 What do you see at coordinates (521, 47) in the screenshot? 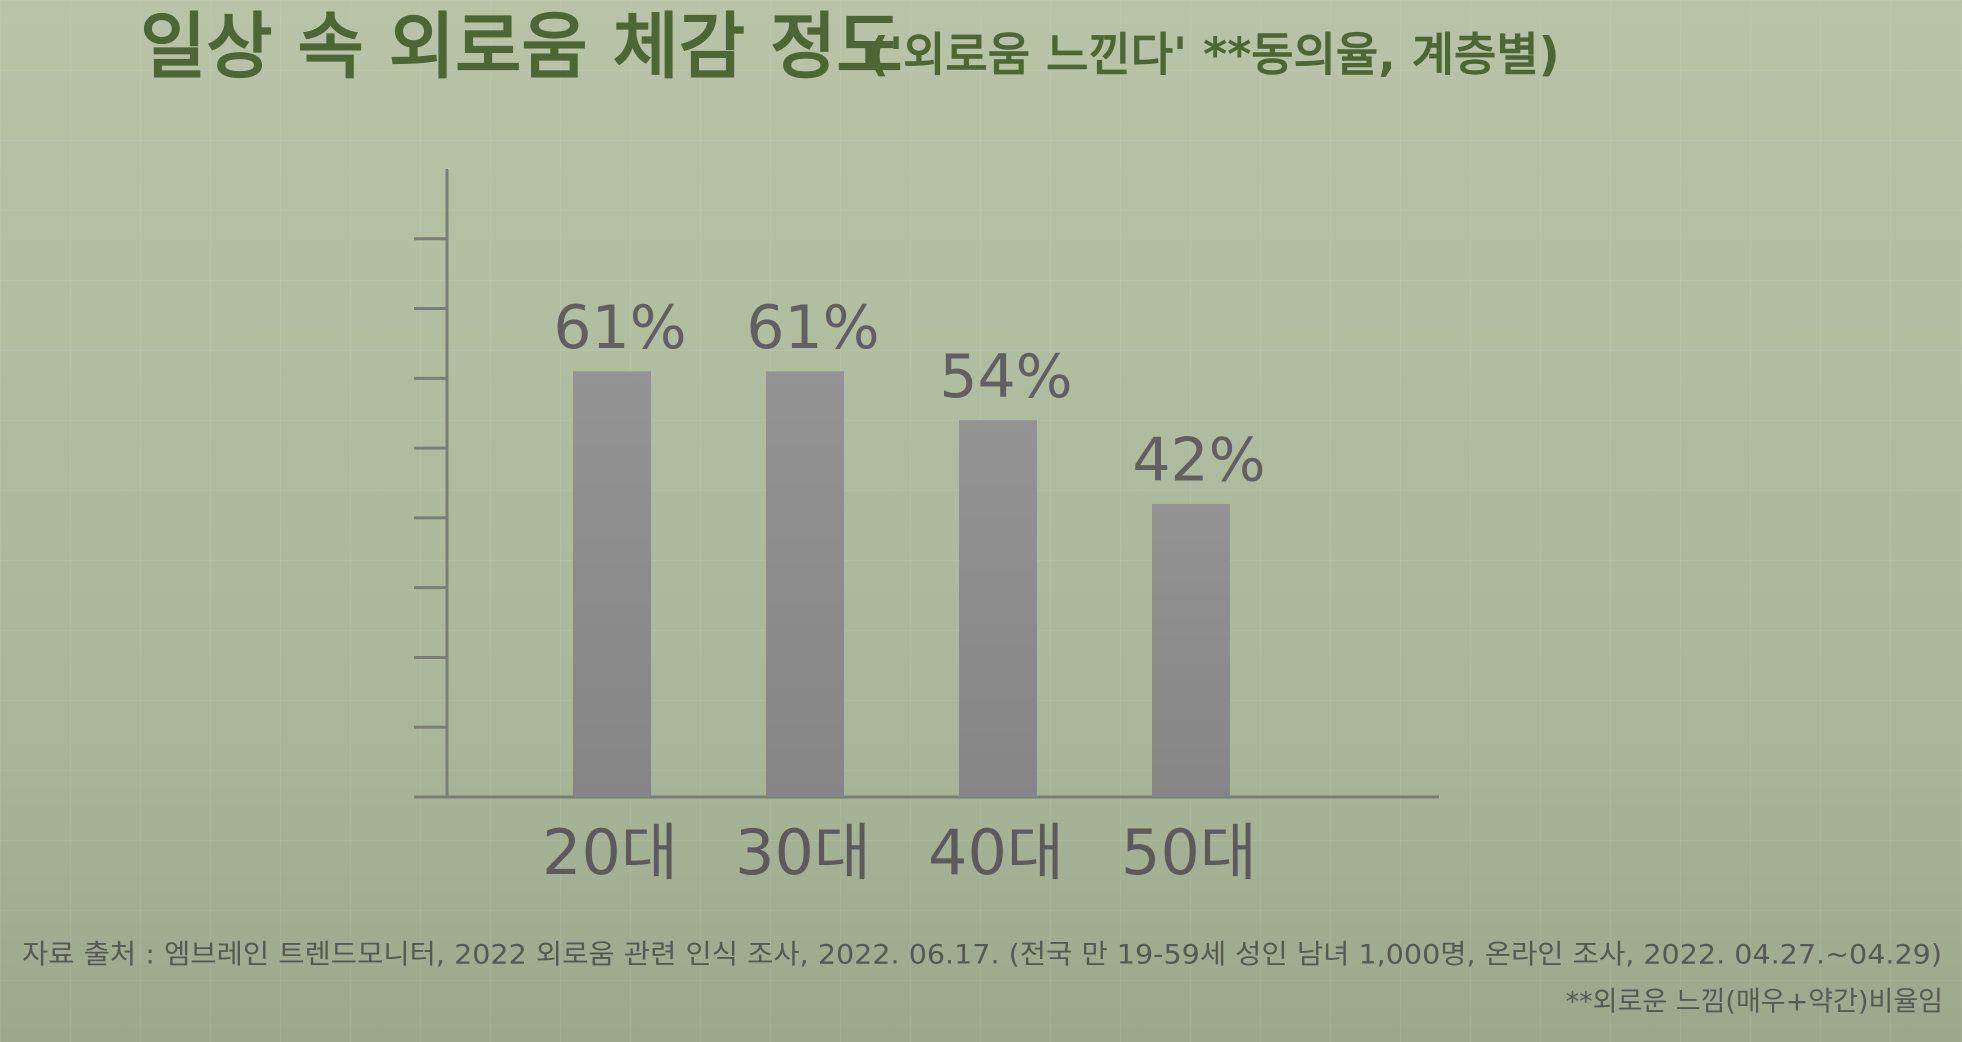
I see `chart-title: 일상 속 외로움 체감 정도` at bounding box center [521, 47].